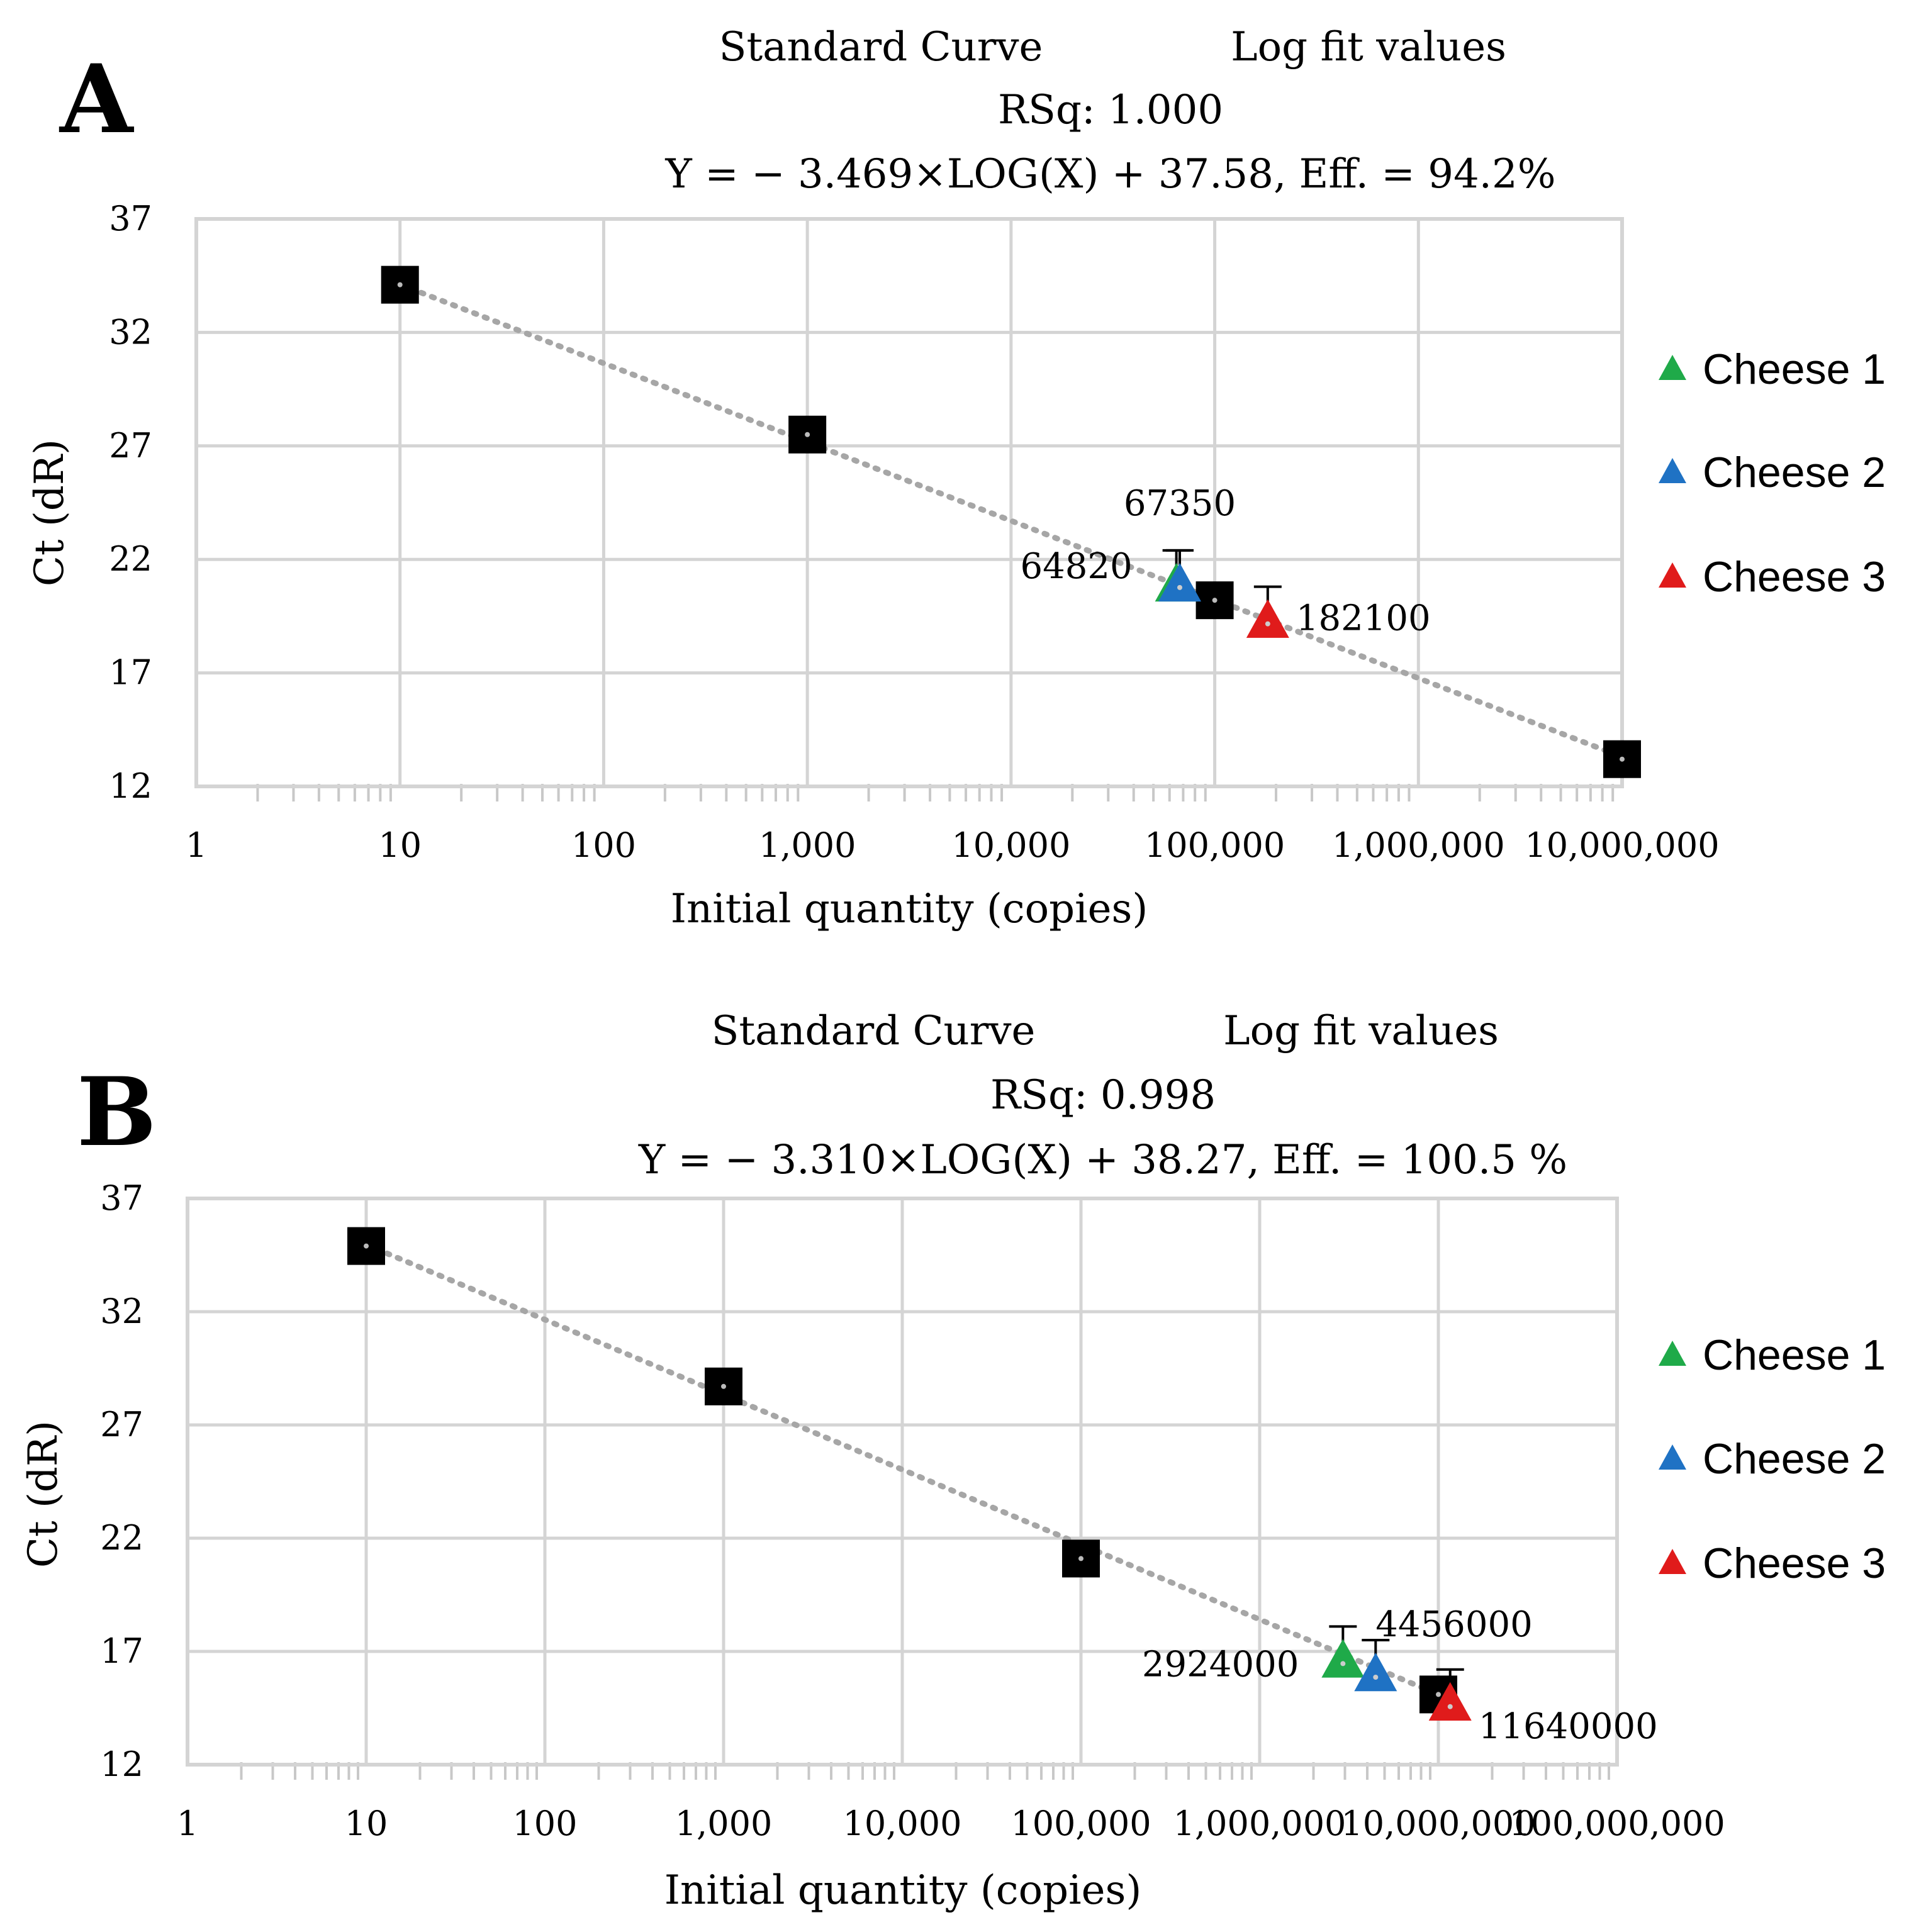  I want to click on sample-value-label-b: 11640000, so click(1568, 1726).